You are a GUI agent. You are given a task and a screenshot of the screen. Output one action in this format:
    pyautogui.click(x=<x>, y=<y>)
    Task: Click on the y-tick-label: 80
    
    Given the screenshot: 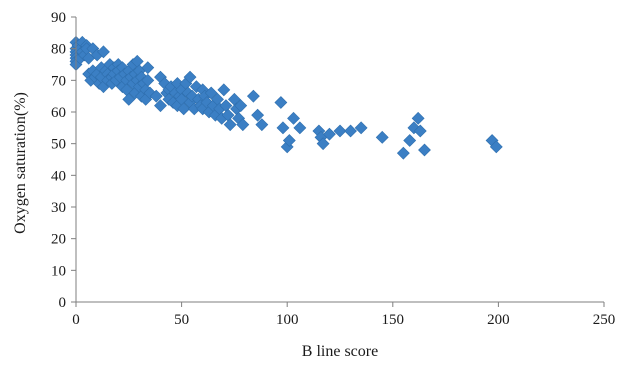 What is the action you would take?
    pyautogui.click(x=58, y=50)
    